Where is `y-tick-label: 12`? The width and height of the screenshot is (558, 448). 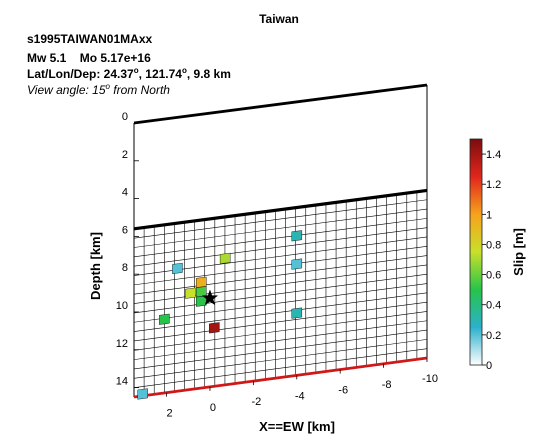 y-tick-label: 12 is located at coordinates (122, 344).